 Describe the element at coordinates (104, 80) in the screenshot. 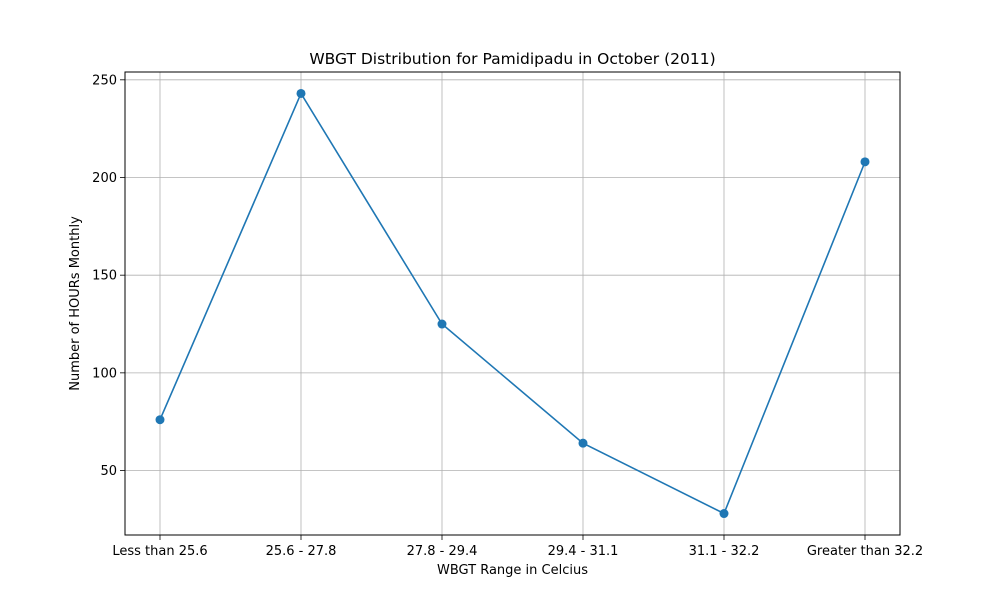

I see `y-tick-label: 250` at that location.